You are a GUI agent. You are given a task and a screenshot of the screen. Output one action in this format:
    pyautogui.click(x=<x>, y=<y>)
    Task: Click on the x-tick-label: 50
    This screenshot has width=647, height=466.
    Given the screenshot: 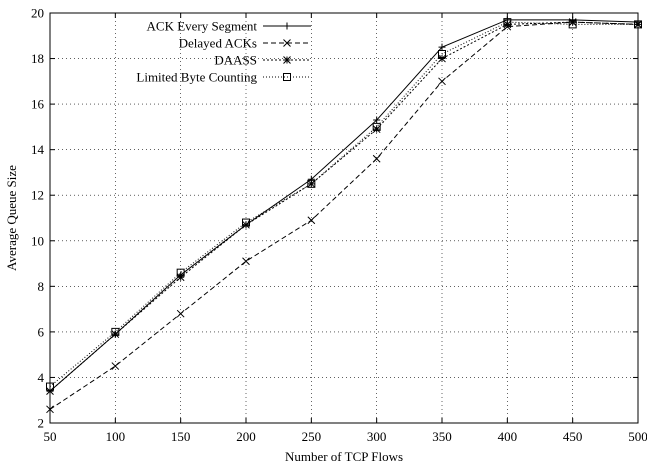 What is the action you would take?
    pyautogui.click(x=50, y=436)
    